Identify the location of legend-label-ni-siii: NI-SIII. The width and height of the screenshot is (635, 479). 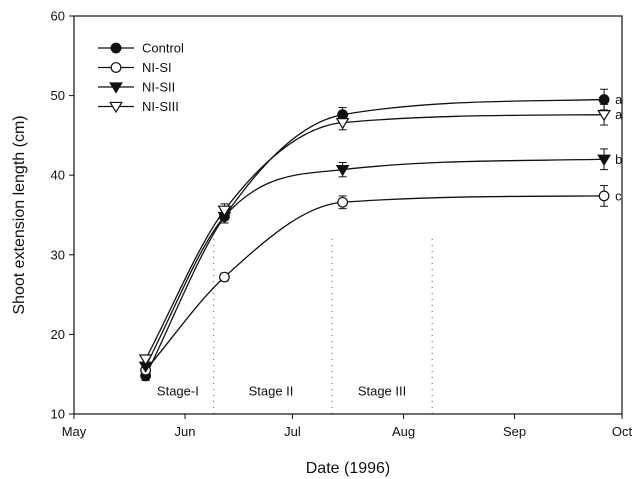
(160, 106).